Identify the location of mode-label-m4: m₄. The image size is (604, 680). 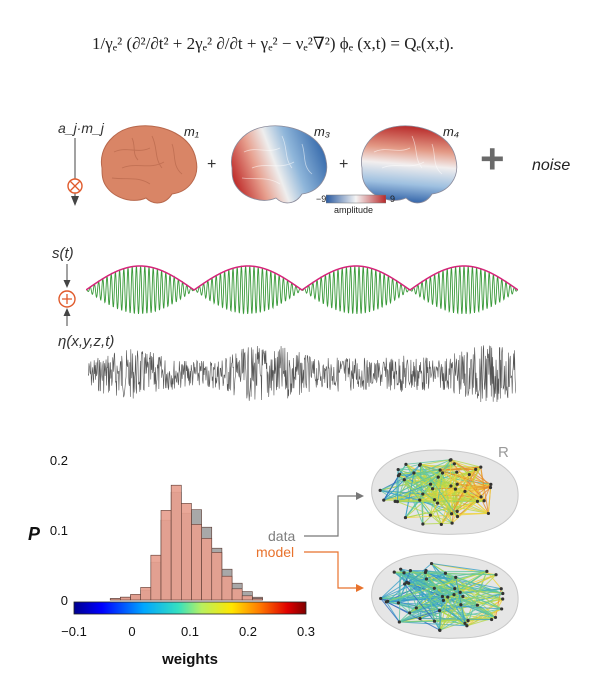
(451, 131).